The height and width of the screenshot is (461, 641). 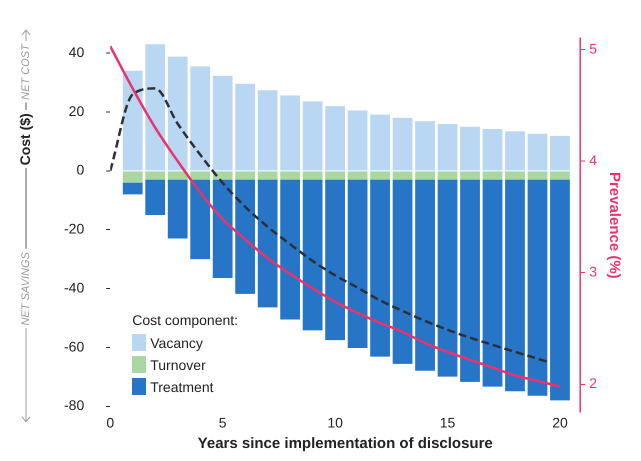 What do you see at coordinates (185, 320) in the screenshot?
I see `legend-title: Cost component:` at bounding box center [185, 320].